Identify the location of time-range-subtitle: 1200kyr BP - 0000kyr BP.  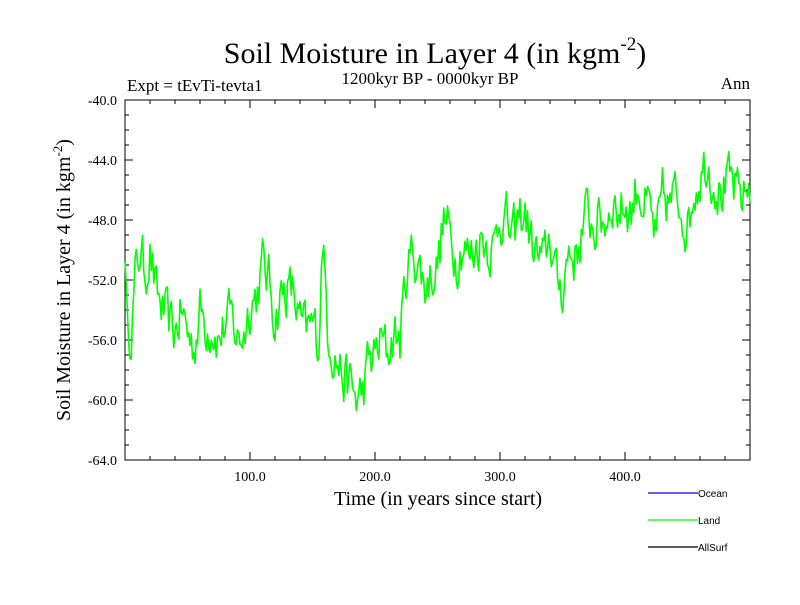
(430, 78).